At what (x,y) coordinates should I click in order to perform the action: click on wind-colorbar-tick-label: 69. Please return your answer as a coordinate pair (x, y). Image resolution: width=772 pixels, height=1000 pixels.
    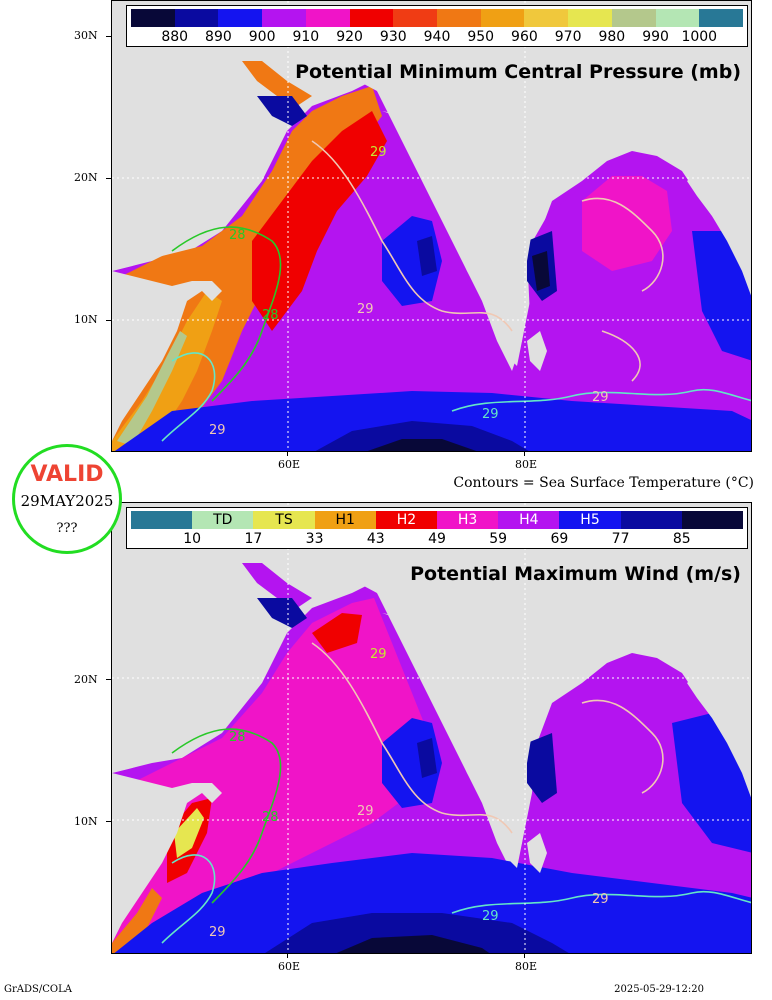
    Looking at the image, I should click on (559, 539).